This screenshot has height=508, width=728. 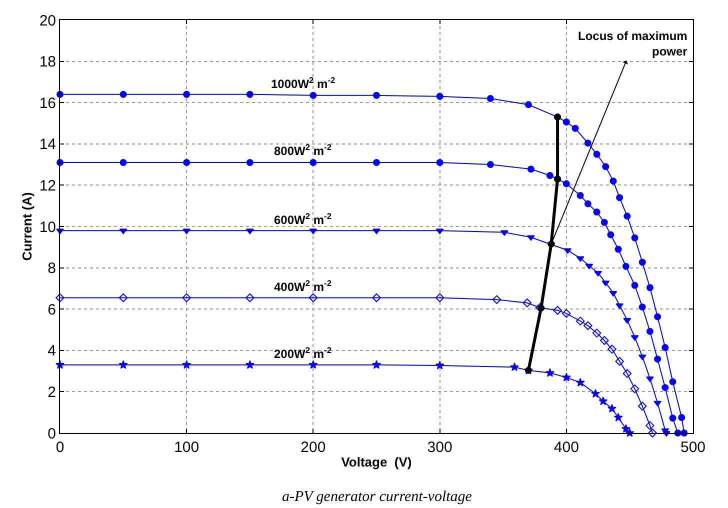 What do you see at coordinates (313, 447) in the screenshot?
I see `x-tick-label: 200` at bounding box center [313, 447].